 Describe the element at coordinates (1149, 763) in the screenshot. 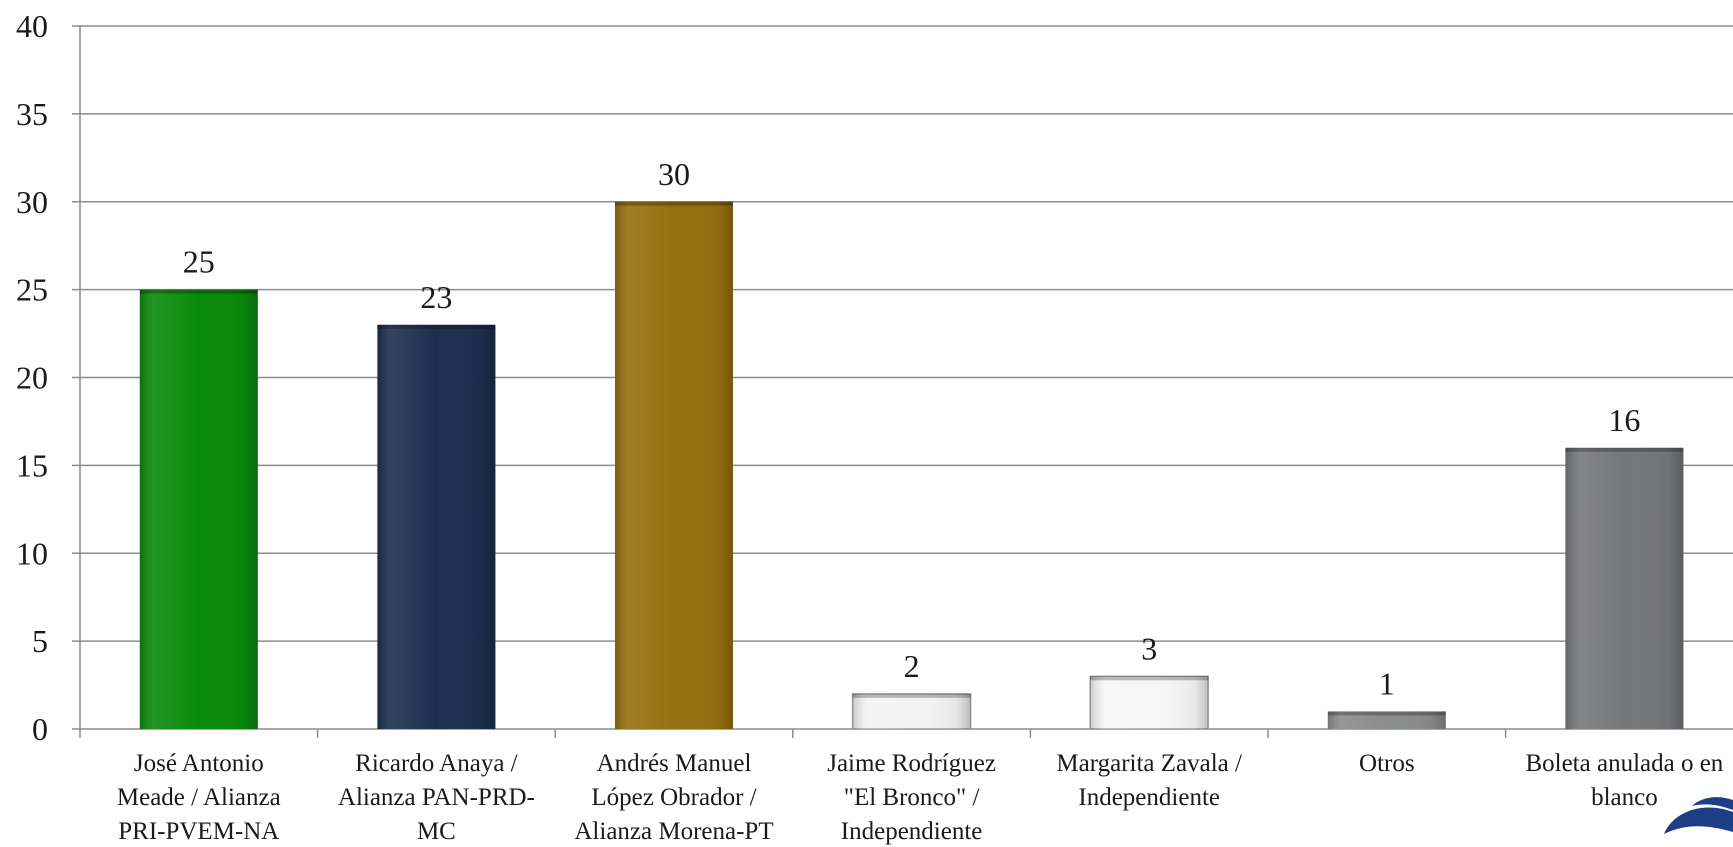

I see `x-category-label: Margarita Zavala /` at that location.